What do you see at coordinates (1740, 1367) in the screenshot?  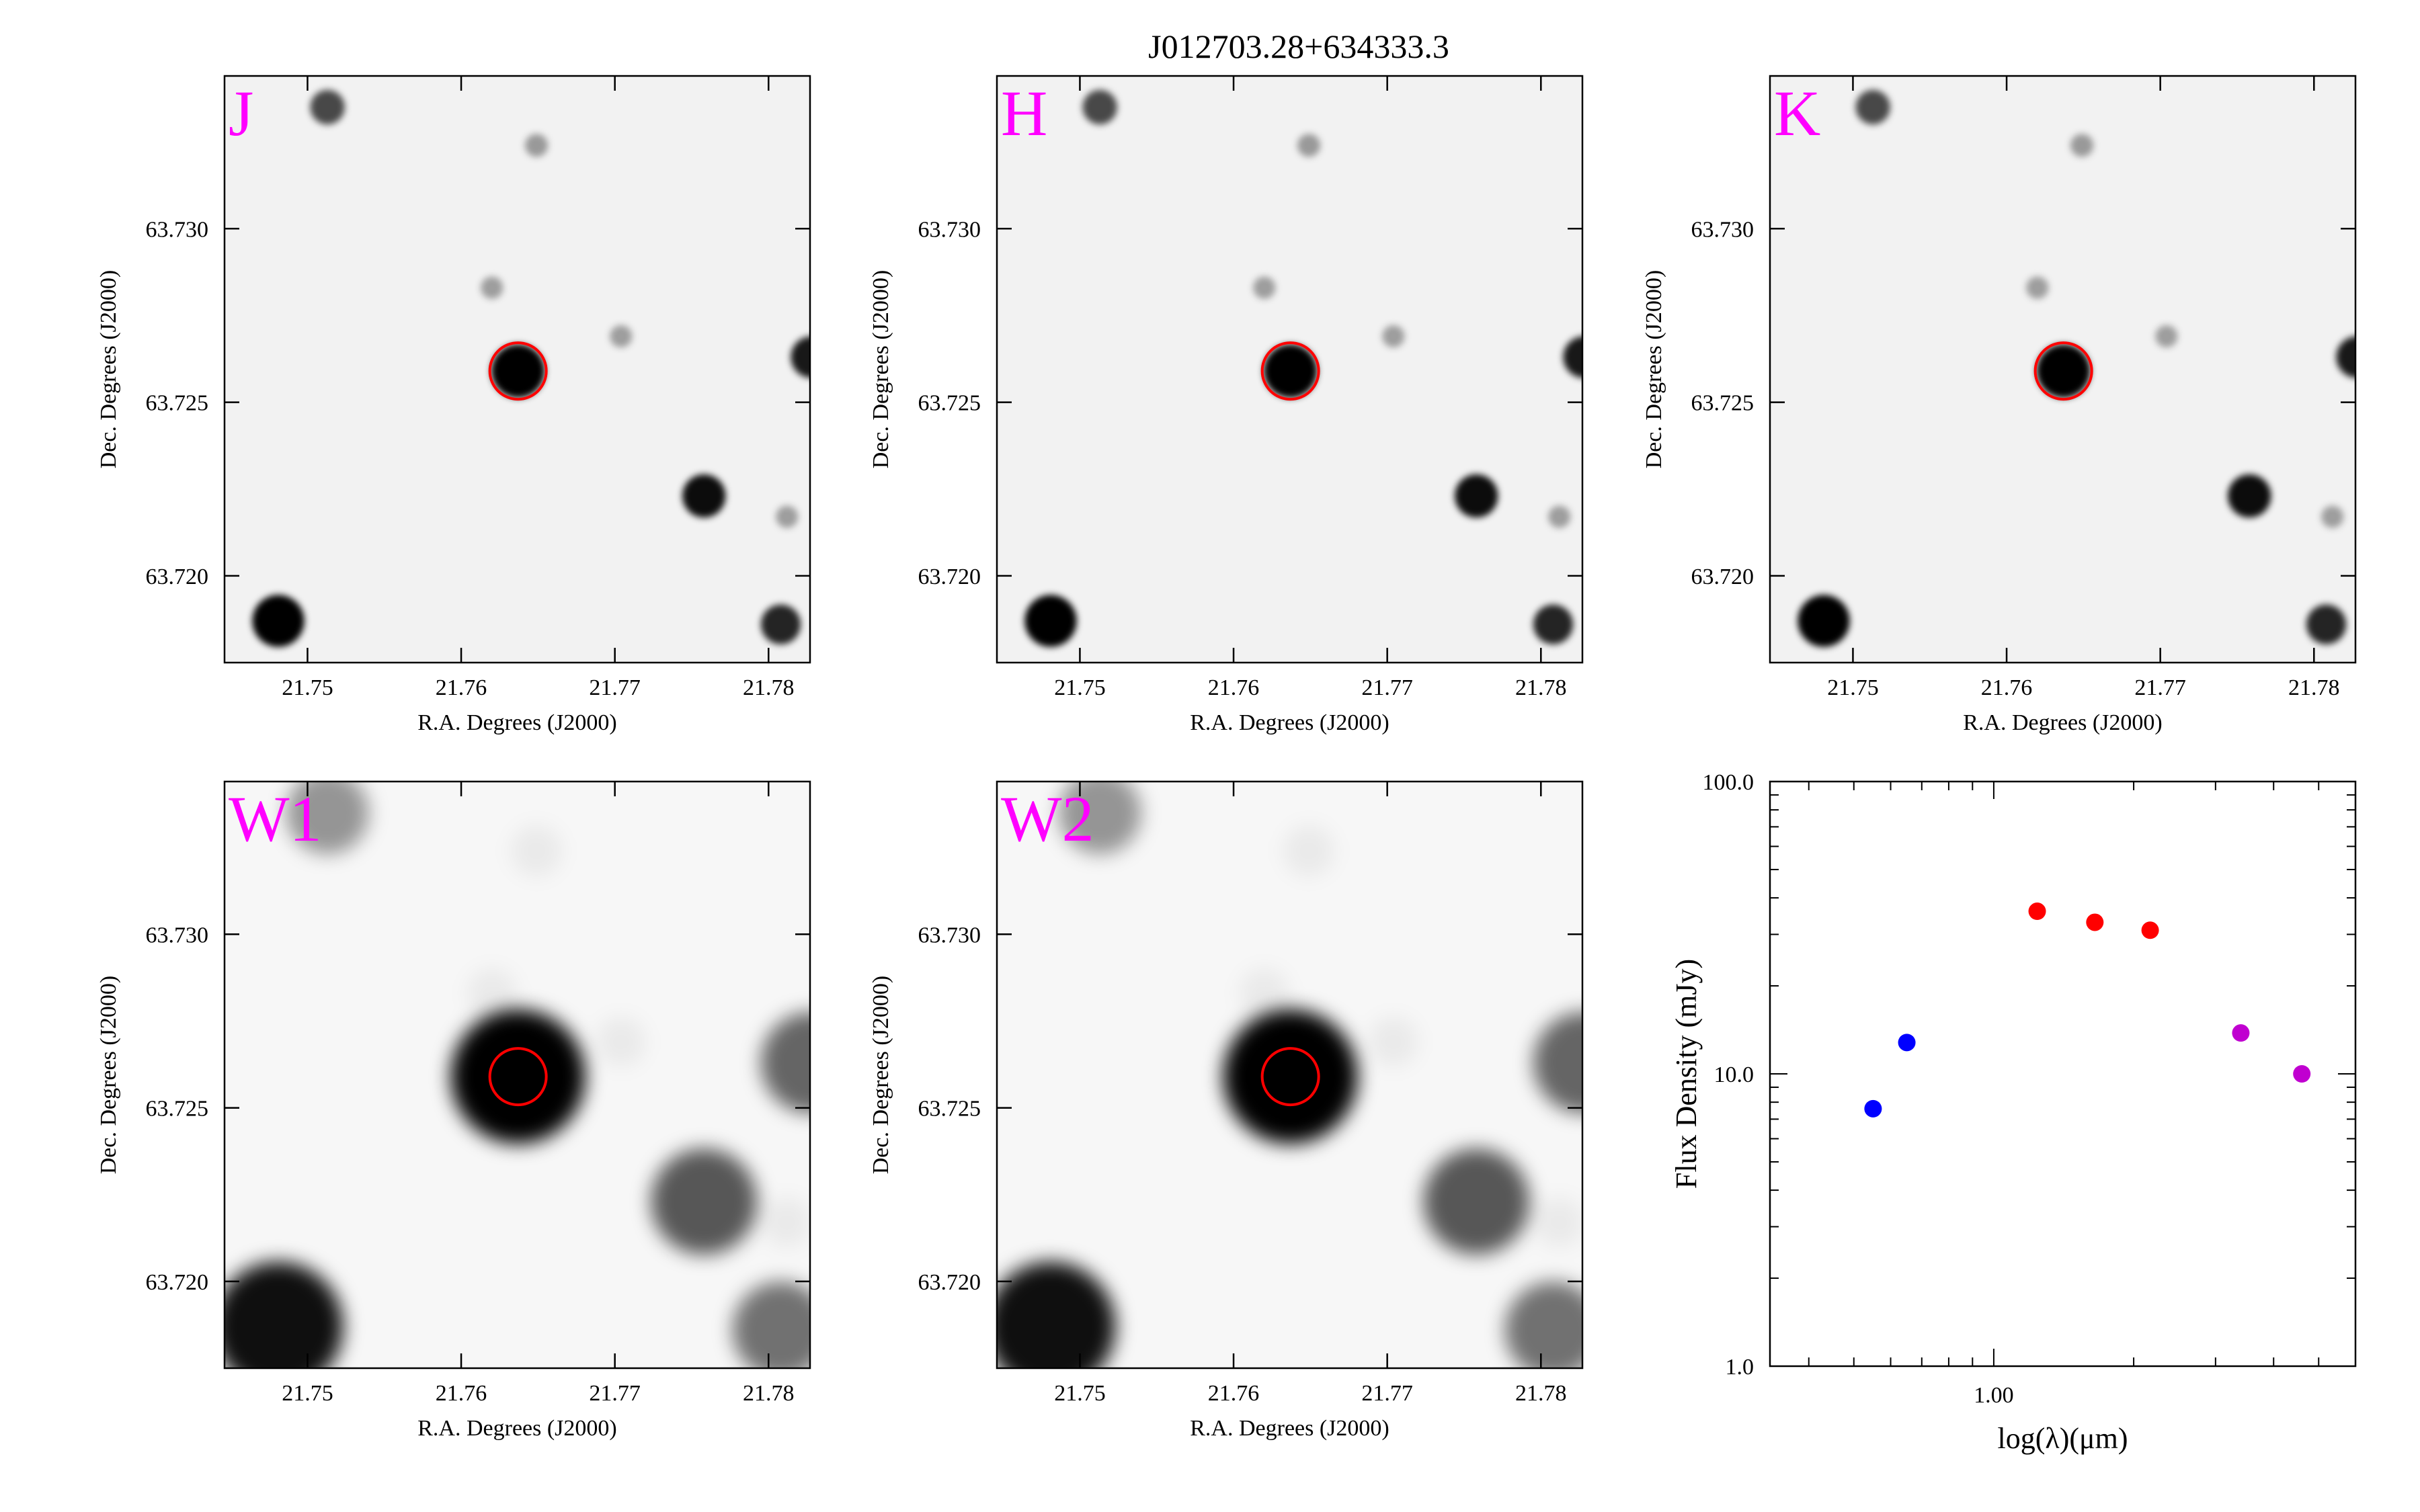 I see `sed-y-tick-label: 1.0` at bounding box center [1740, 1367].